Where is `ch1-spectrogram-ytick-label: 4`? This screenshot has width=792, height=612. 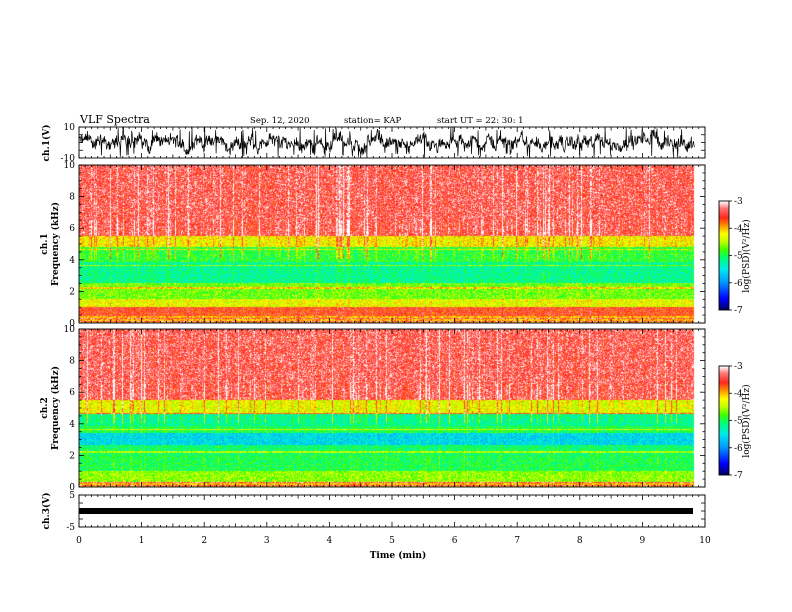
ch1-spectrogram-ytick-label: 4 is located at coordinates (72, 261).